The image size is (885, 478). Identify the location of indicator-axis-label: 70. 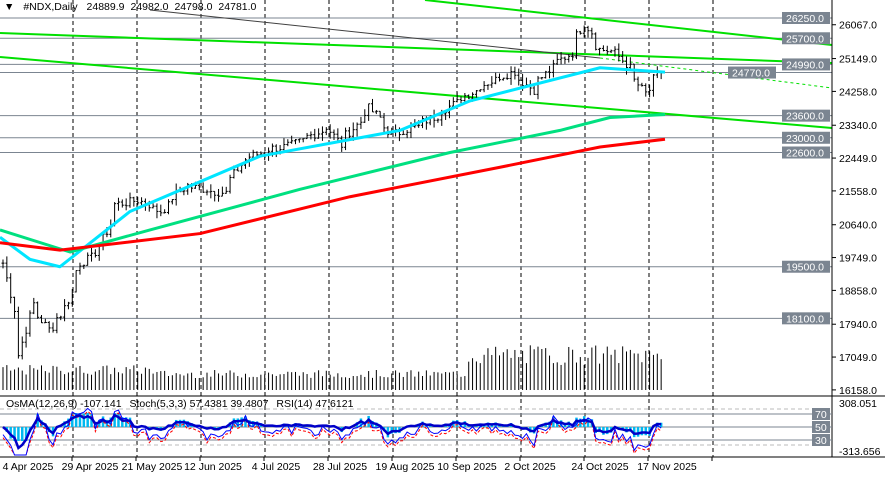
(821, 415).